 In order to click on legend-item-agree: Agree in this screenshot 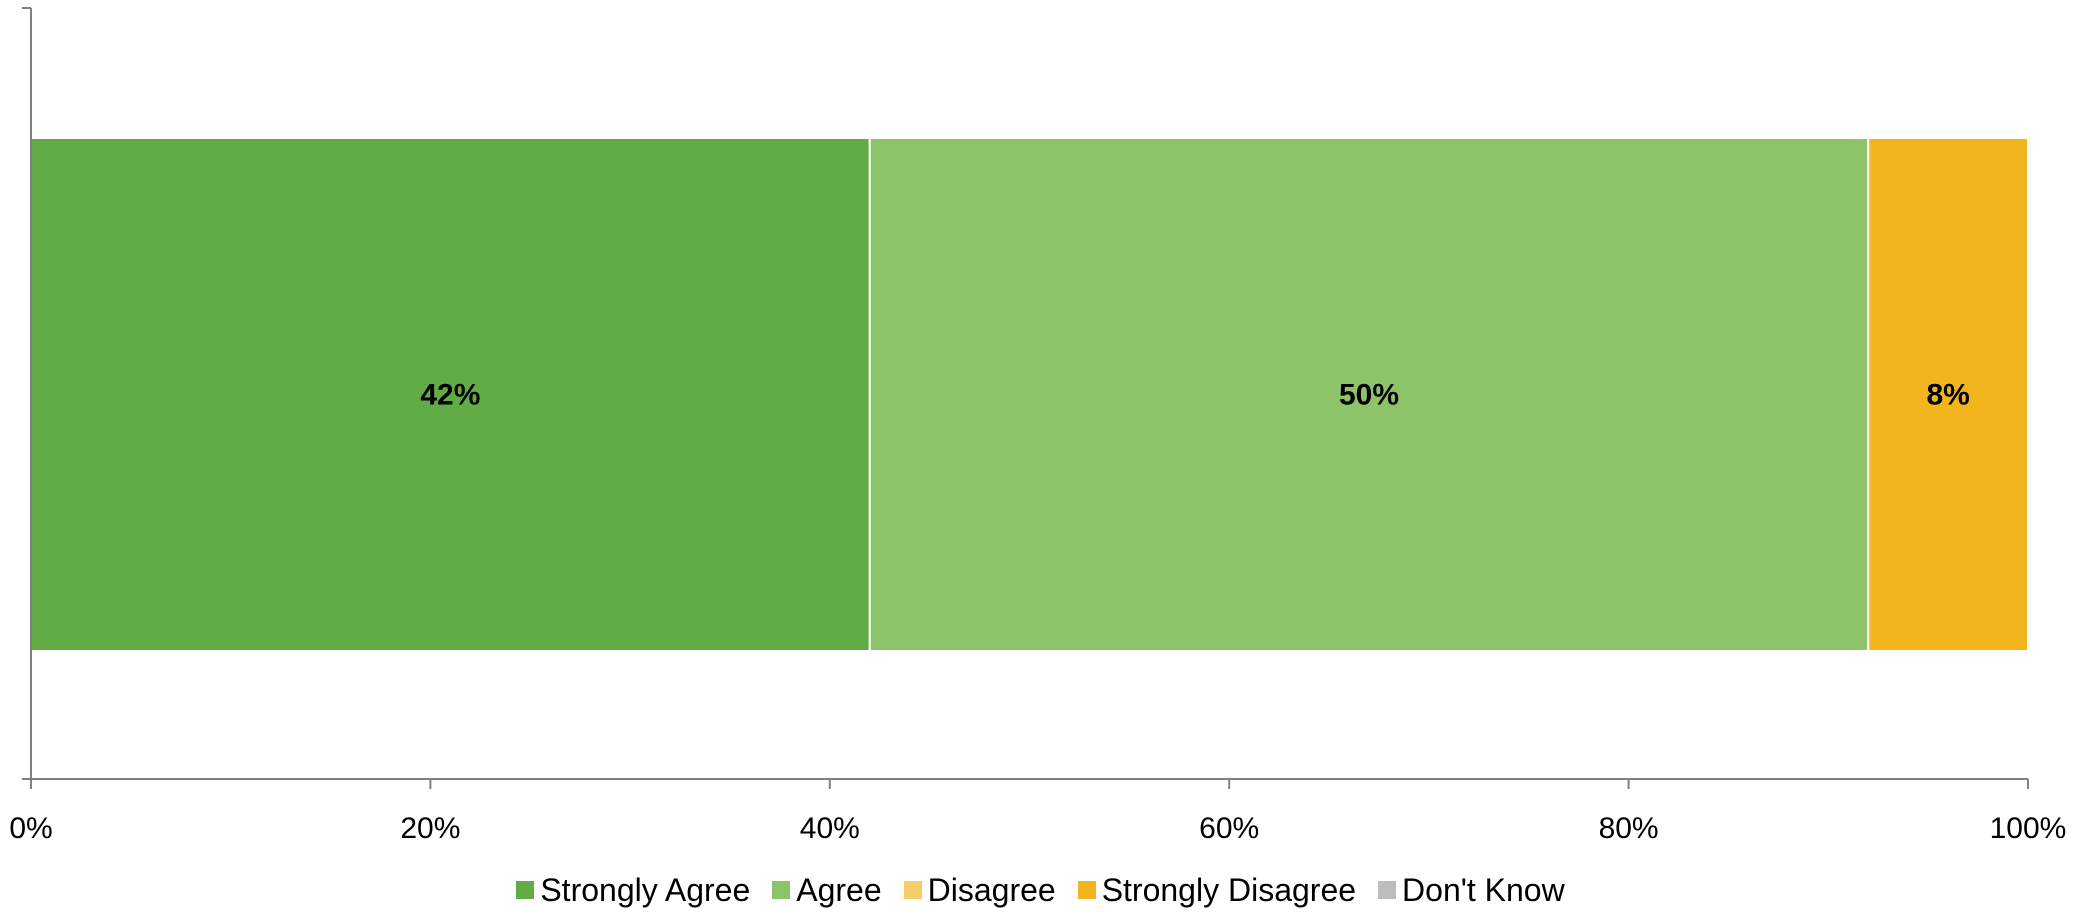, I will do `click(827, 890)`.